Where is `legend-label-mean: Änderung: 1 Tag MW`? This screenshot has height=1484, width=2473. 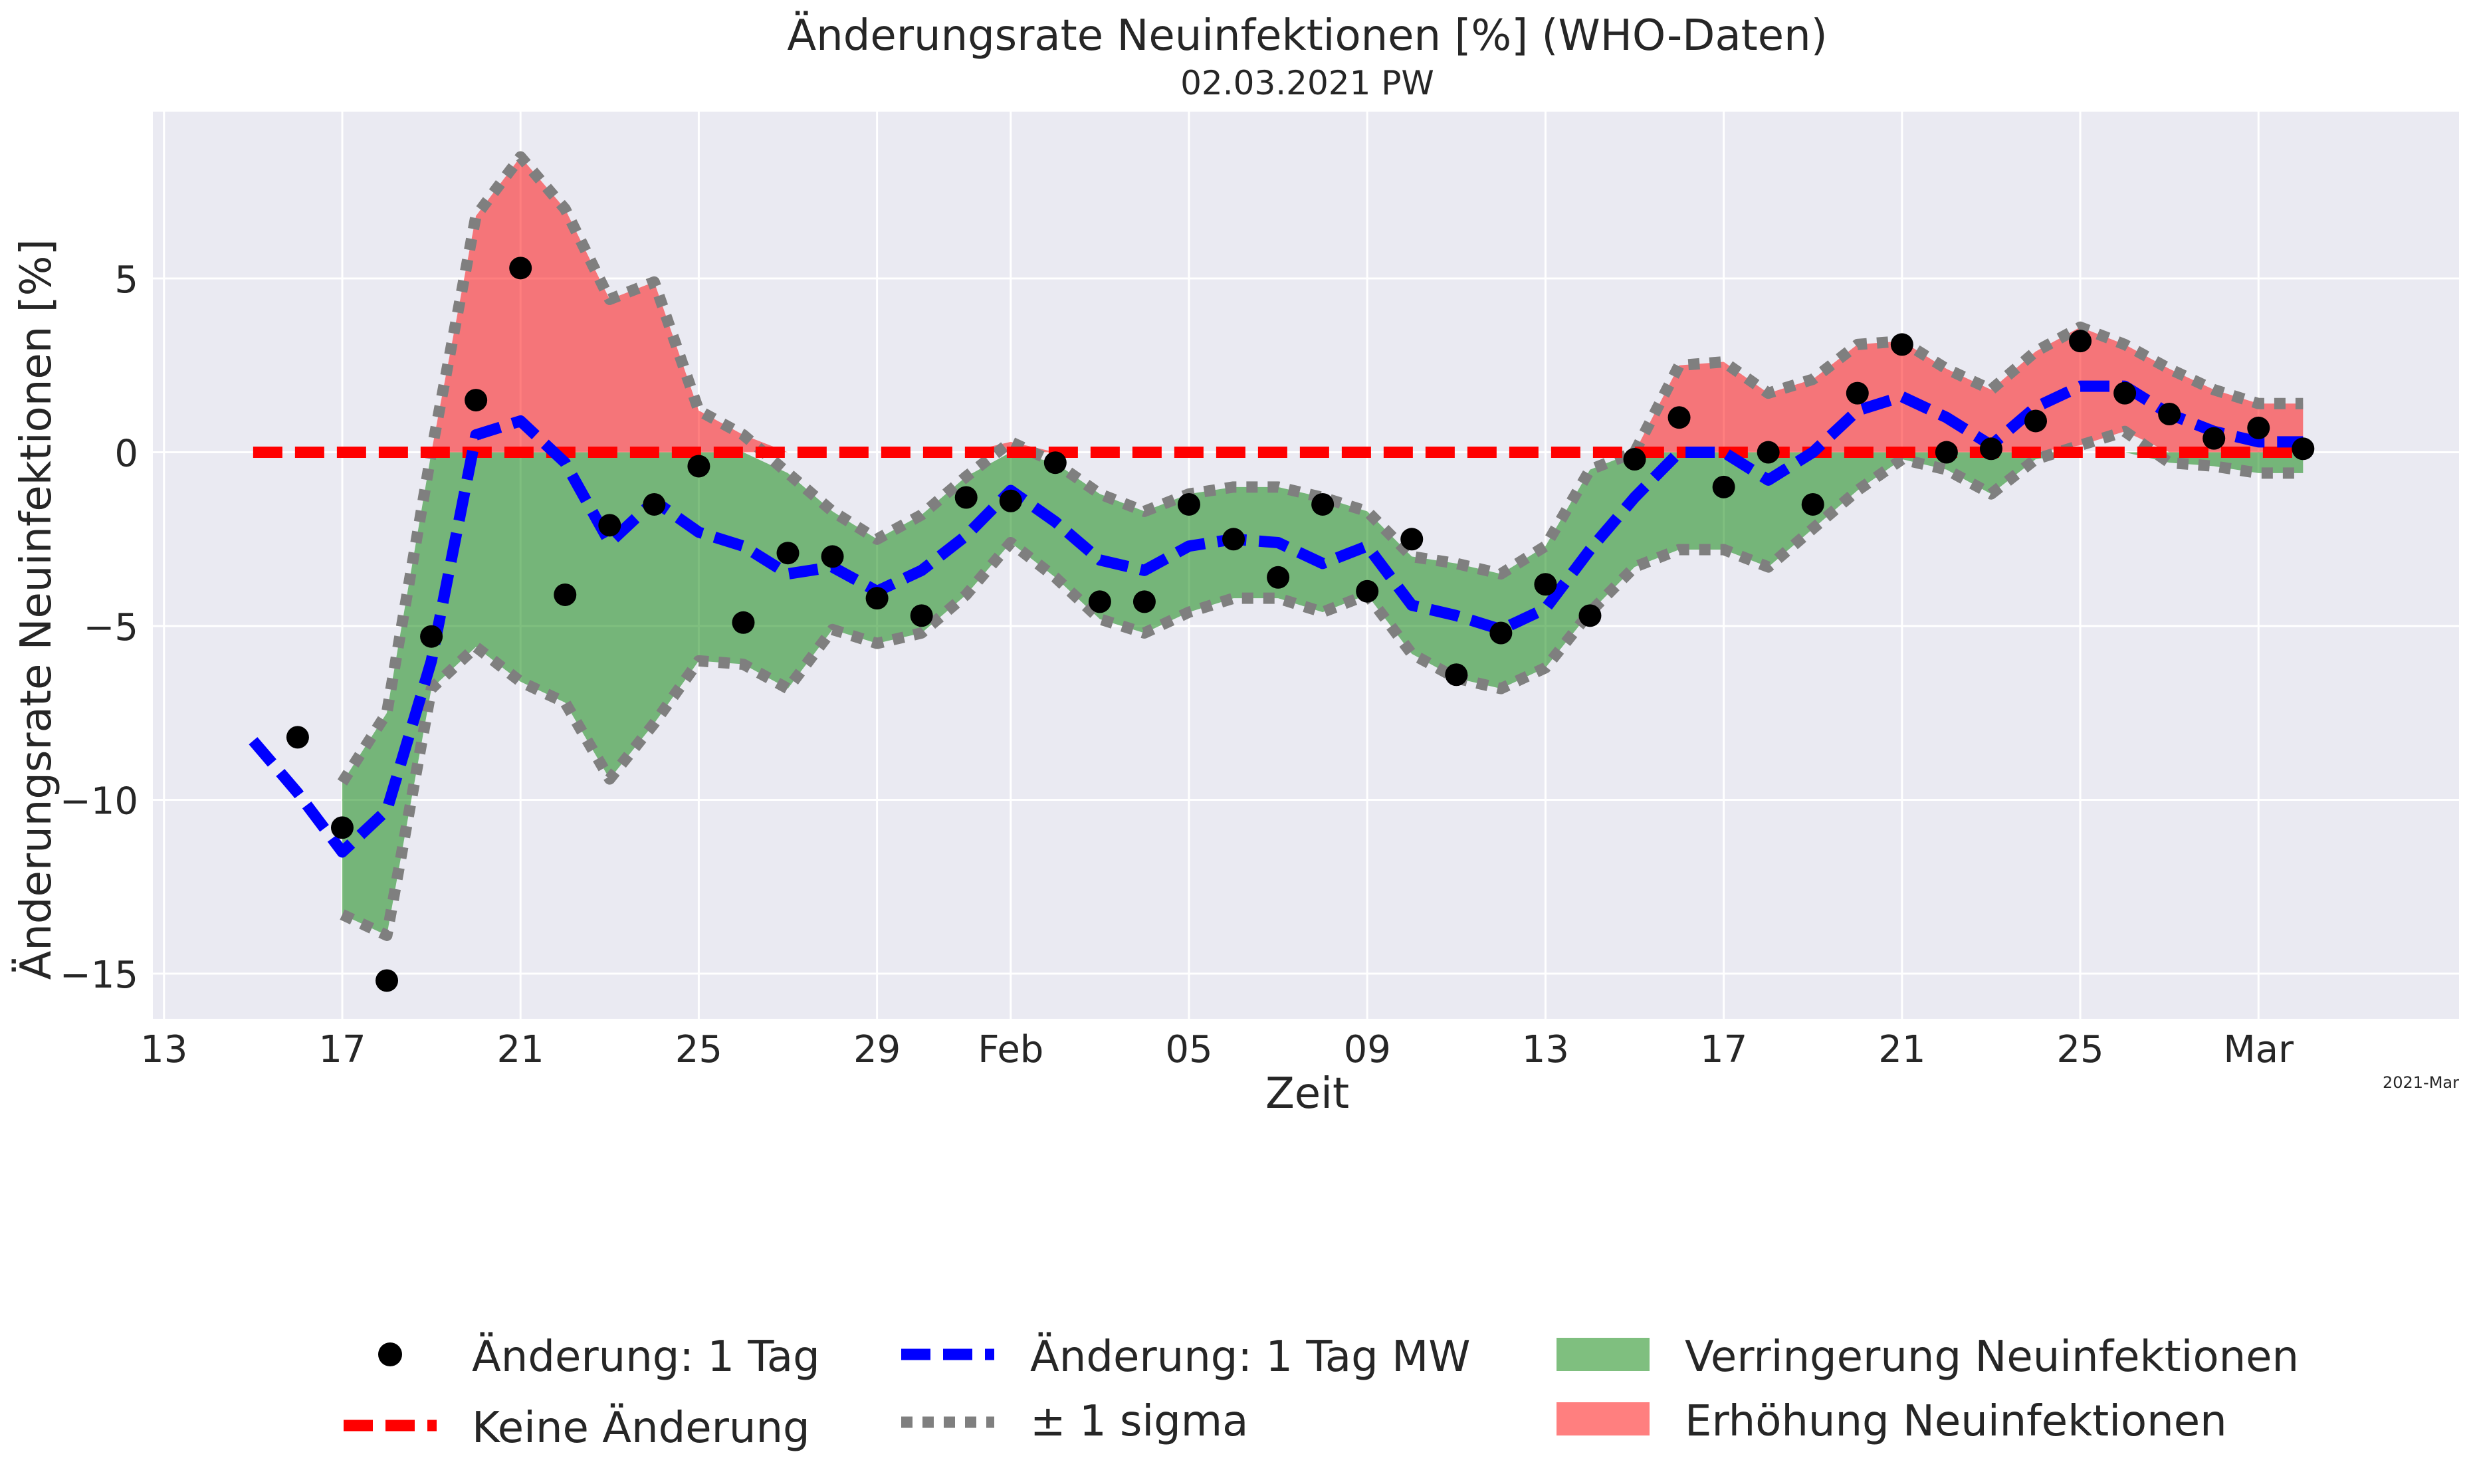
legend-label-mean: Änderung: 1 Tag MW is located at coordinates (1250, 1357).